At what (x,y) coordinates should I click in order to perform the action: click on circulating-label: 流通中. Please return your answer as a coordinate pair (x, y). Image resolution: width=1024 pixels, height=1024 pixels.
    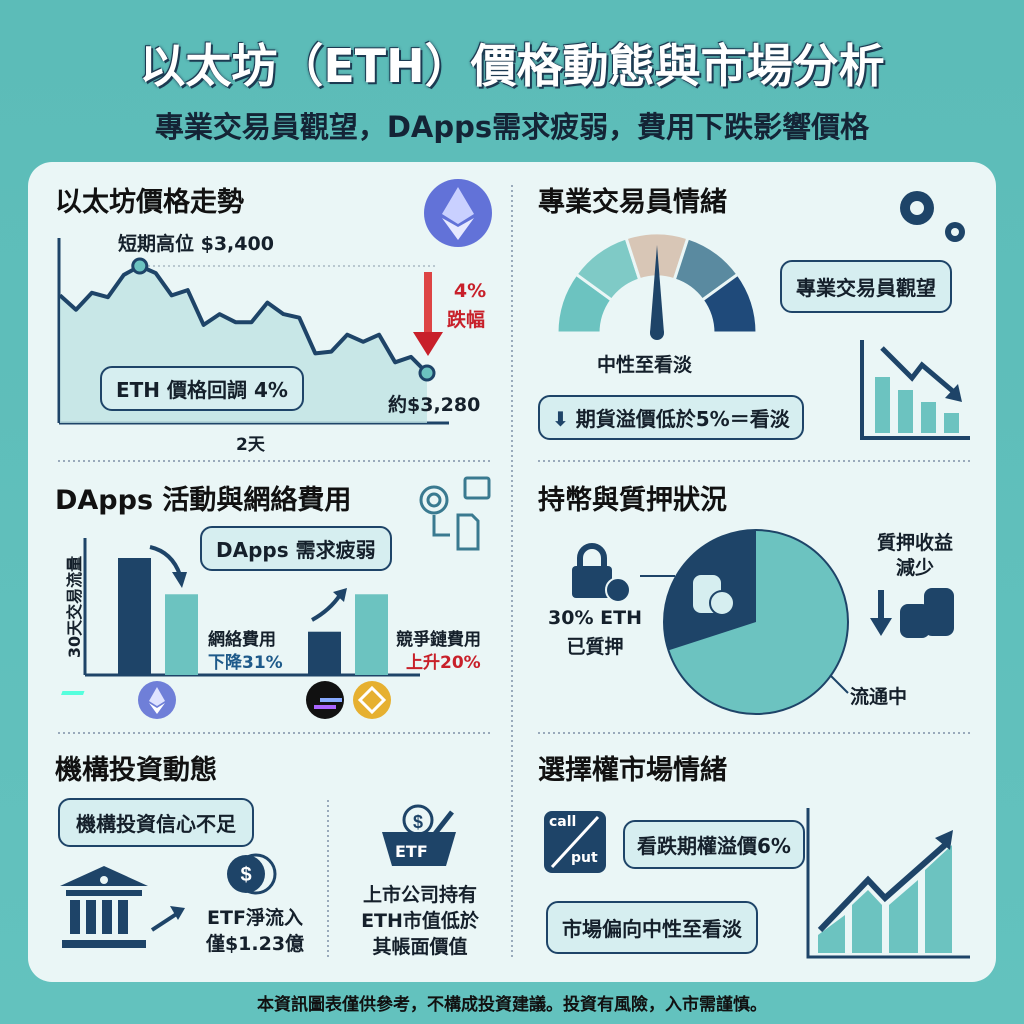
    Looking at the image, I should click on (879, 697).